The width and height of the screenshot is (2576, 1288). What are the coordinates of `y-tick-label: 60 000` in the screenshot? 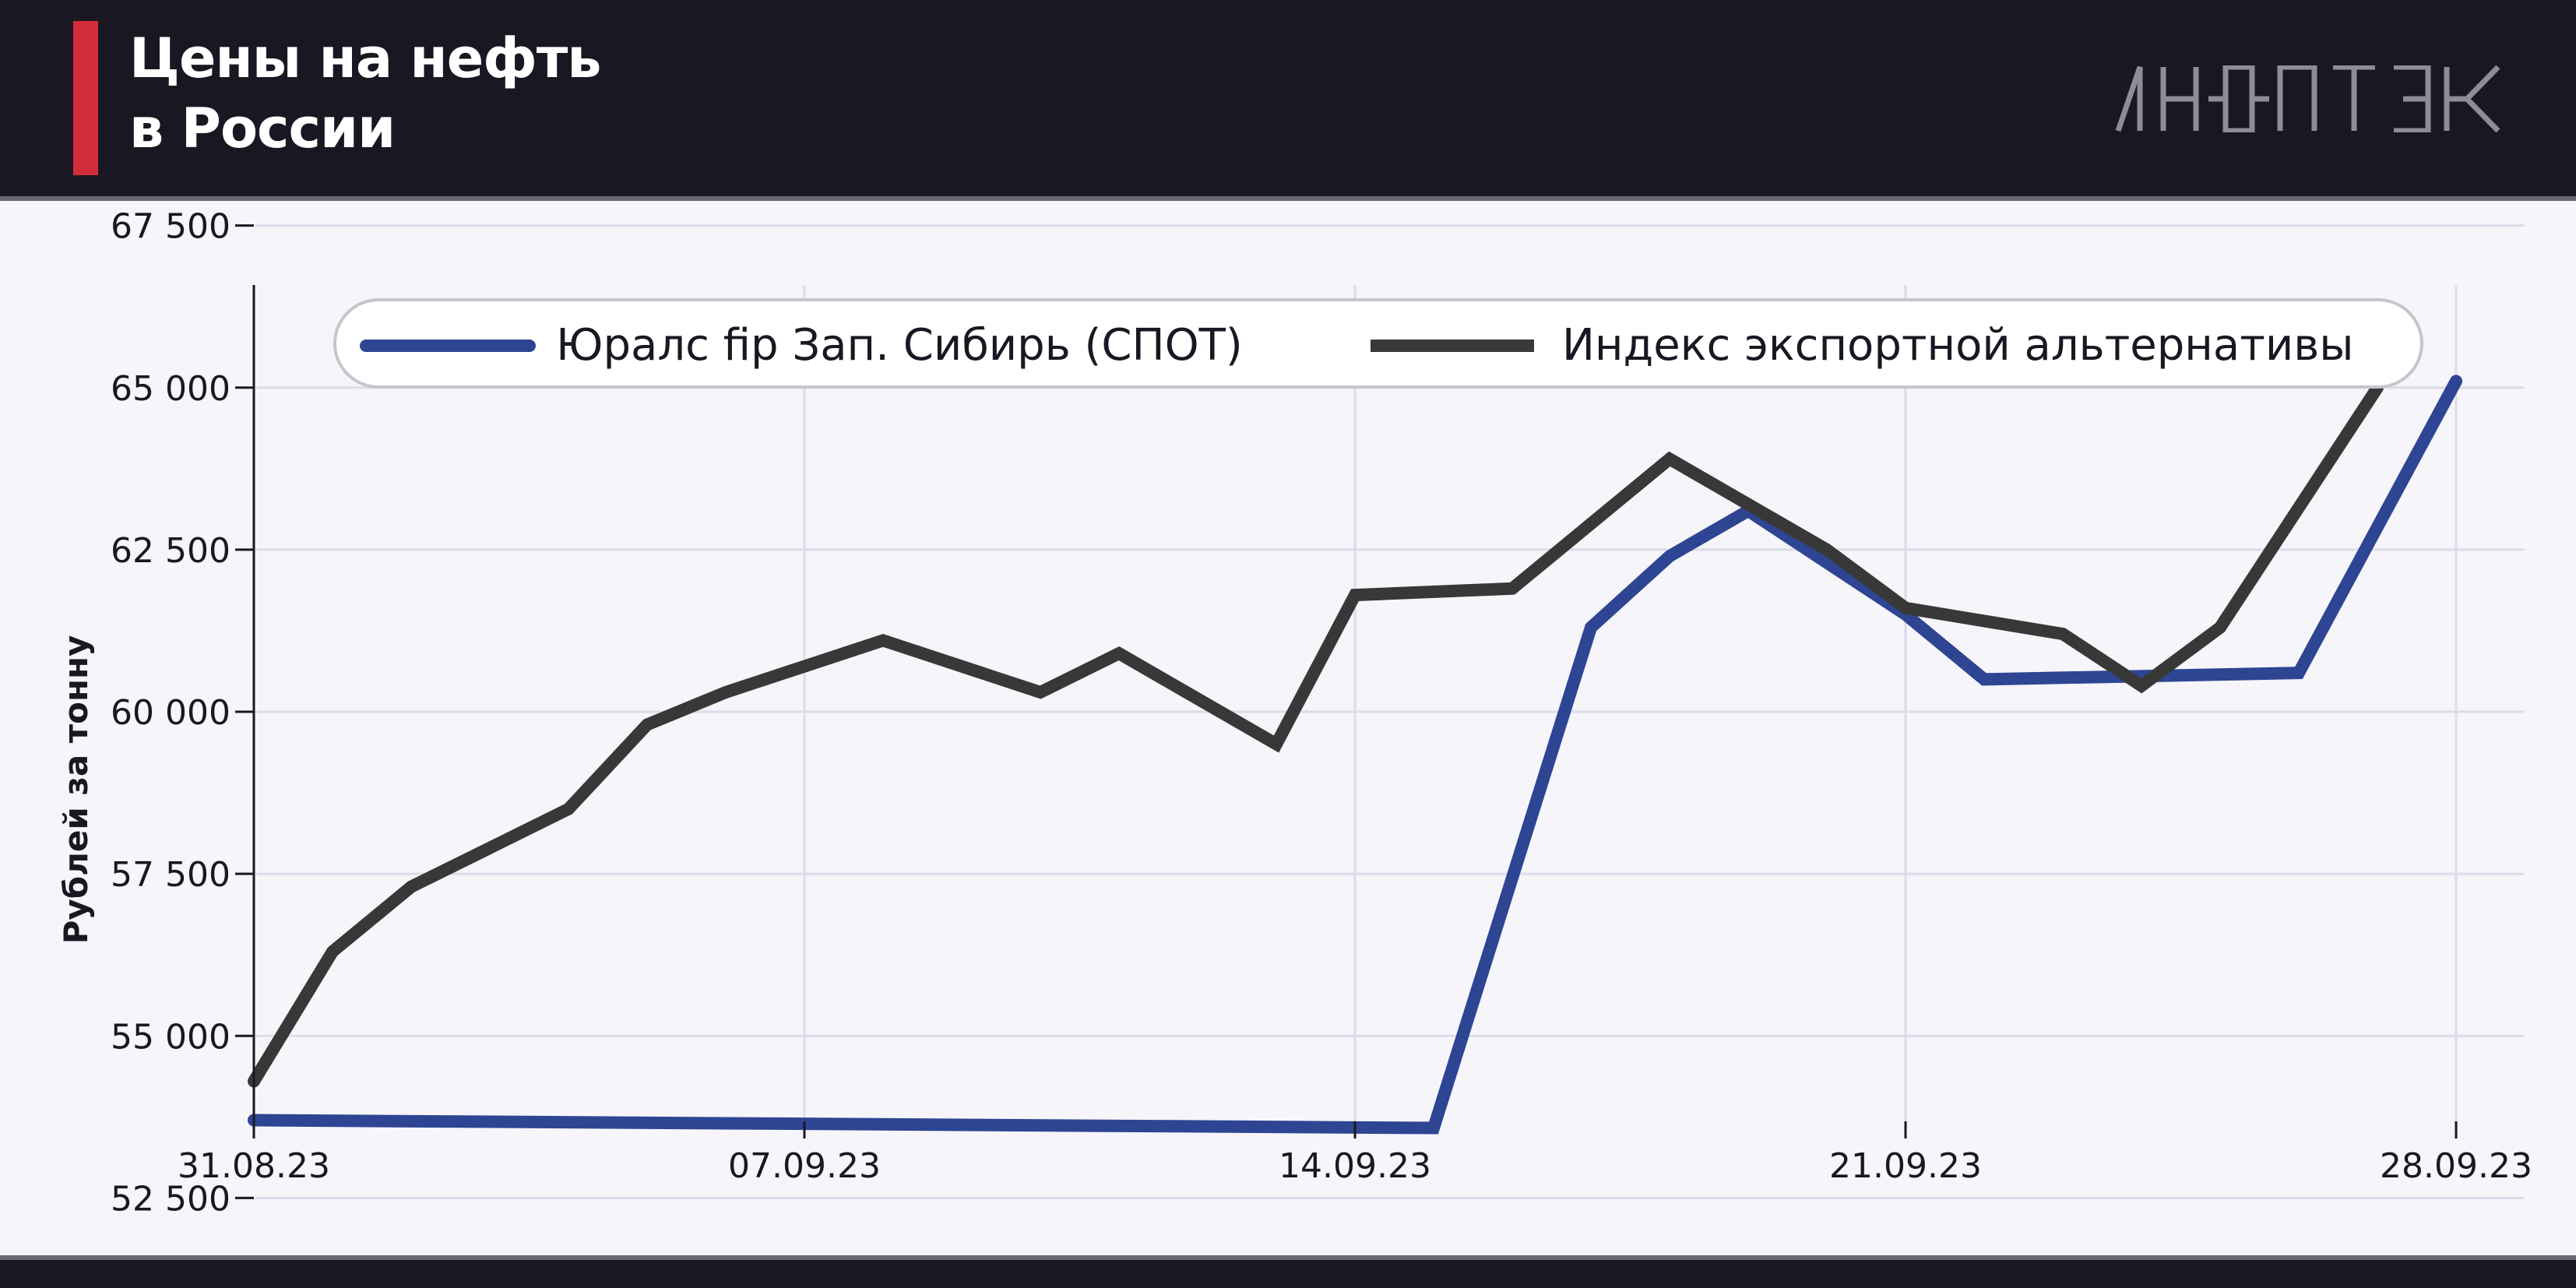 It's located at (171, 713).